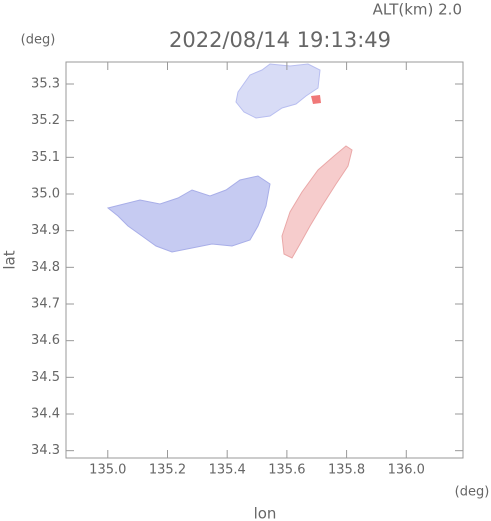 Image resolution: width=491 pixels, height=521 pixels. What do you see at coordinates (45, 450) in the screenshot?
I see `y-tick-label: 34.3` at bounding box center [45, 450].